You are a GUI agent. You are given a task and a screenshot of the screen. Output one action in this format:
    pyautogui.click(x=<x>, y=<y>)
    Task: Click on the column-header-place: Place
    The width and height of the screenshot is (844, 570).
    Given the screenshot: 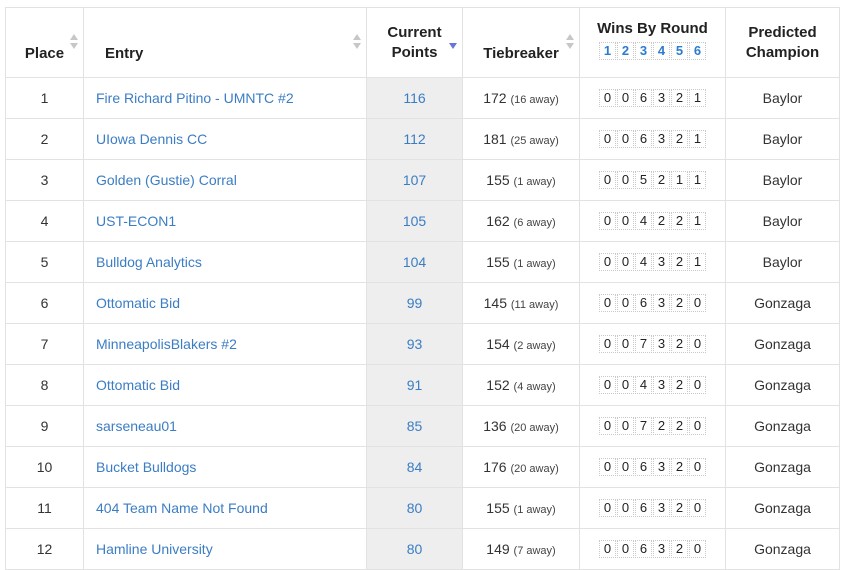 What is the action you would take?
    pyautogui.click(x=44, y=42)
    